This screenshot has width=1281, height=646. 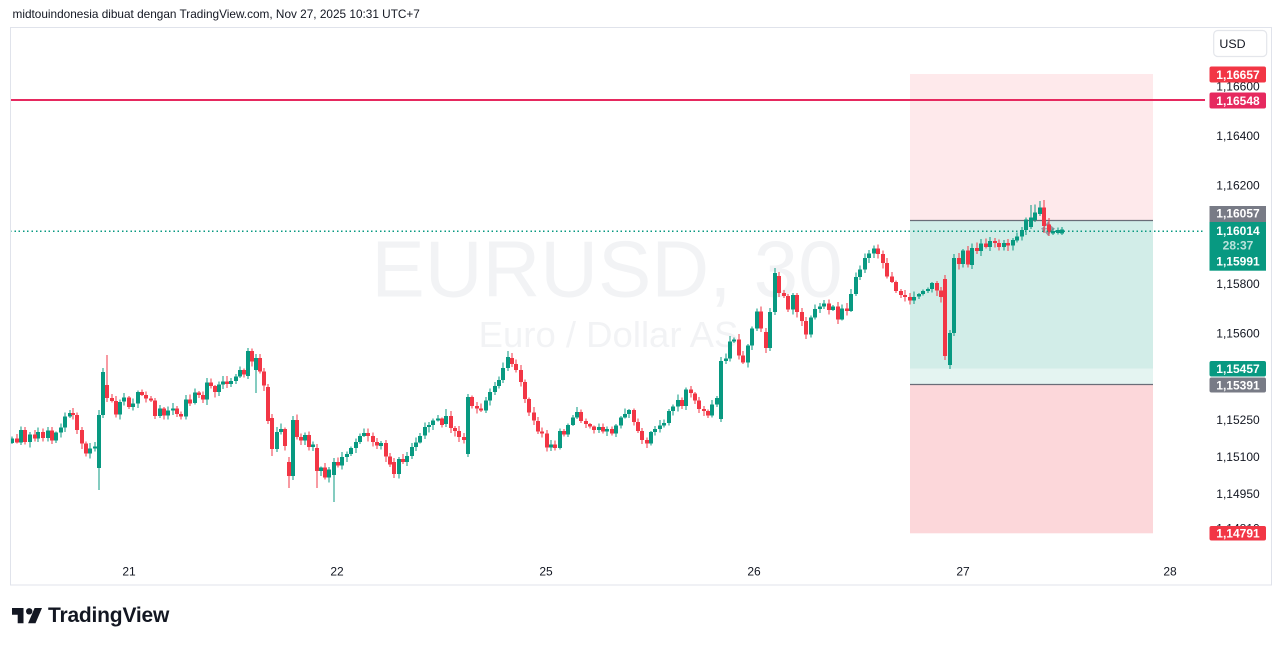 What do you see at coordinates (1238, 369) in the screenshot?
I see `svg-text: 1,15457` at bounding box center [1238, 369].